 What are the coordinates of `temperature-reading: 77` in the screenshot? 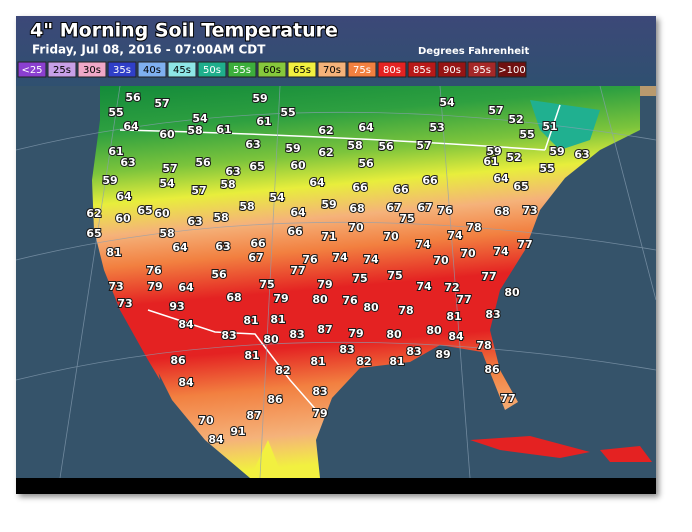 It's located at (507, 398).